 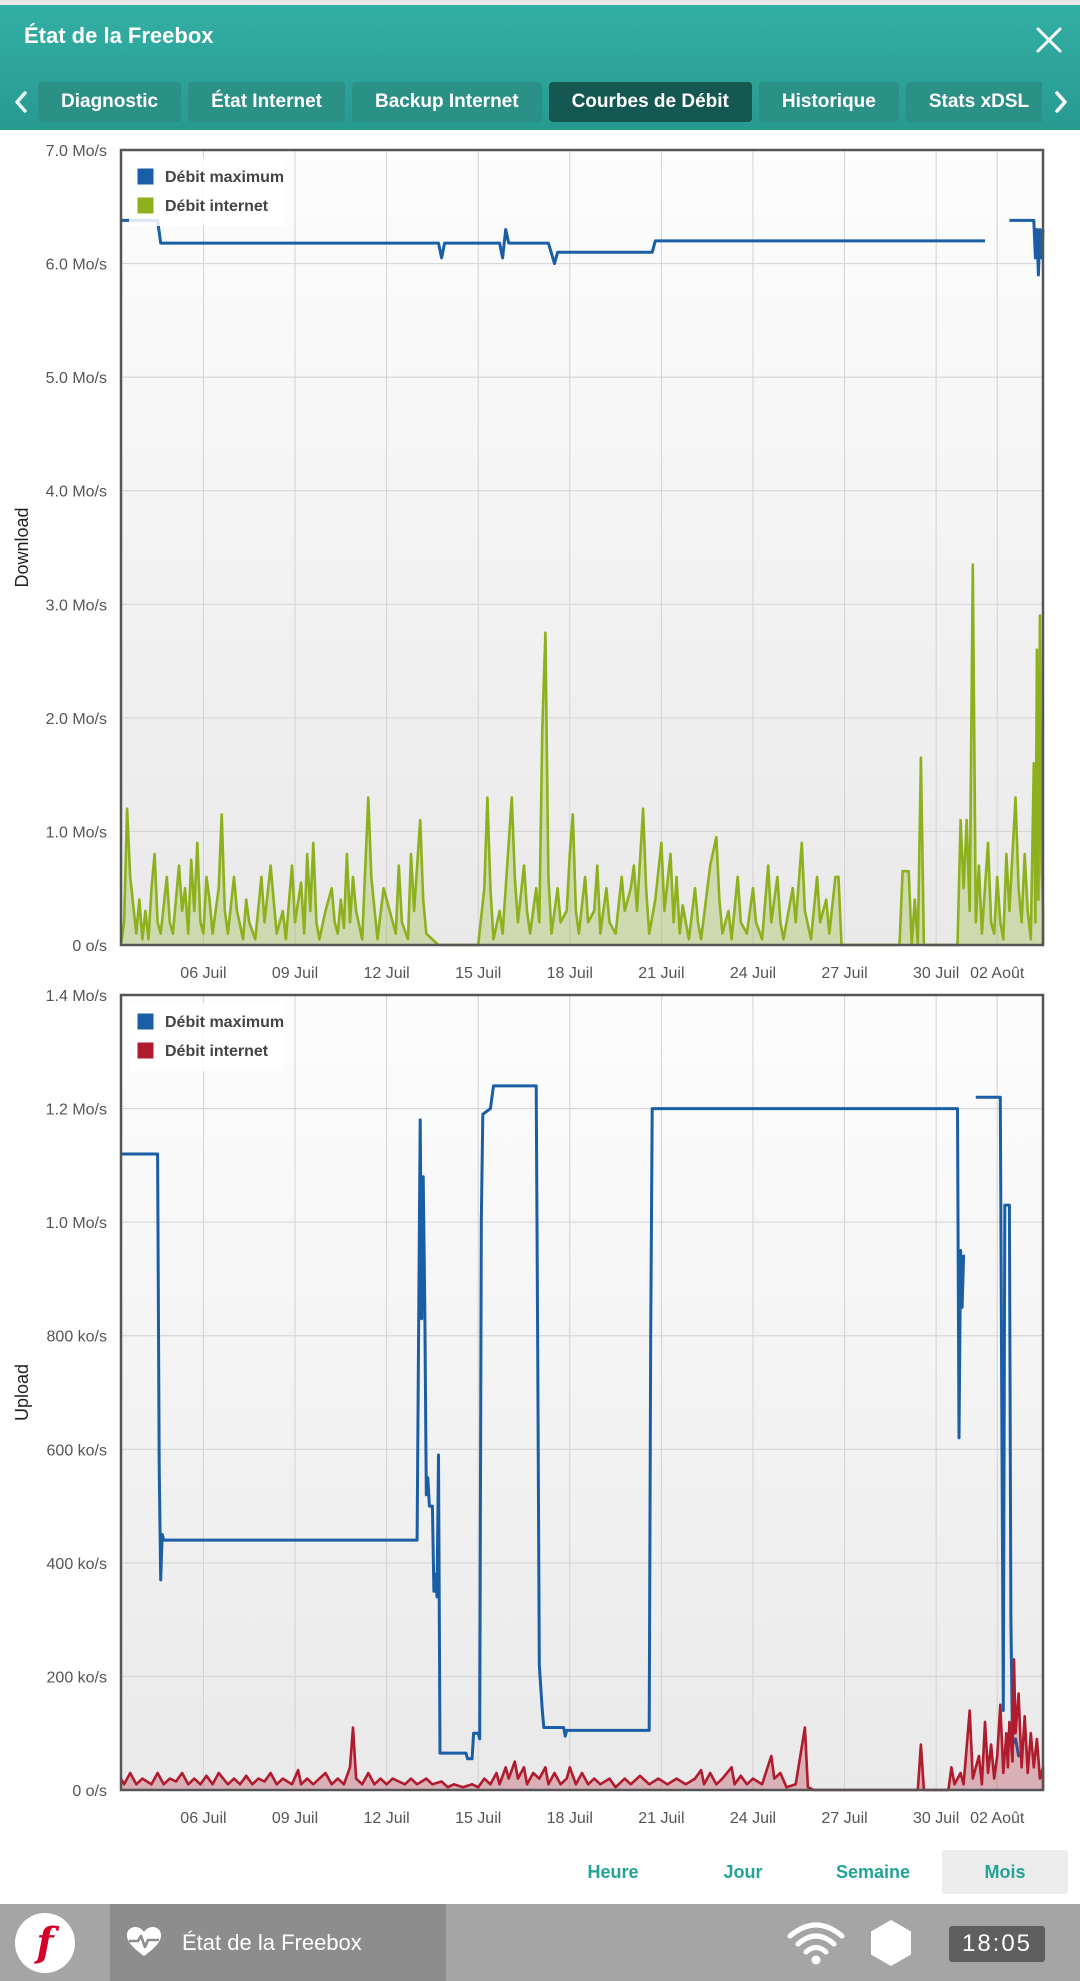 What do you see at coordinates (272, 1942) in the screenshot?
I see `taskbar-app-label: État de la Freebox` at bounding box center [272, 1942].